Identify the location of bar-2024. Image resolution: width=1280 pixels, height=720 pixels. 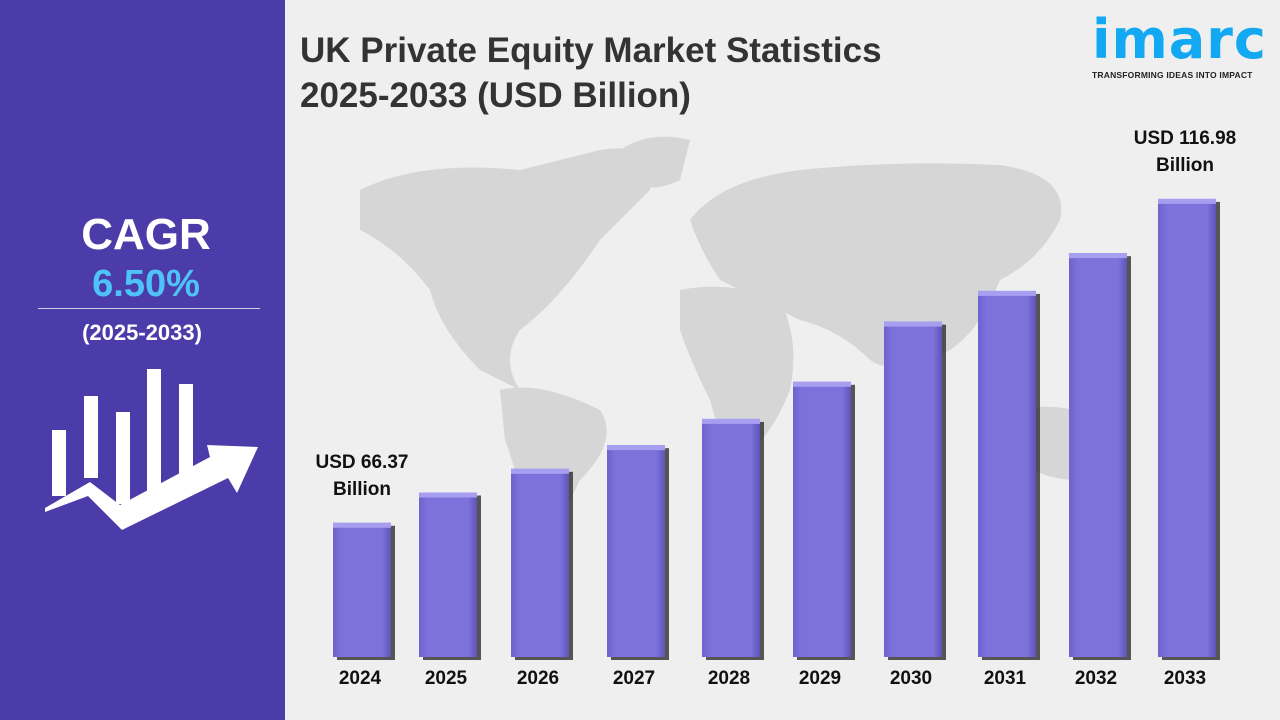
(362, 589).